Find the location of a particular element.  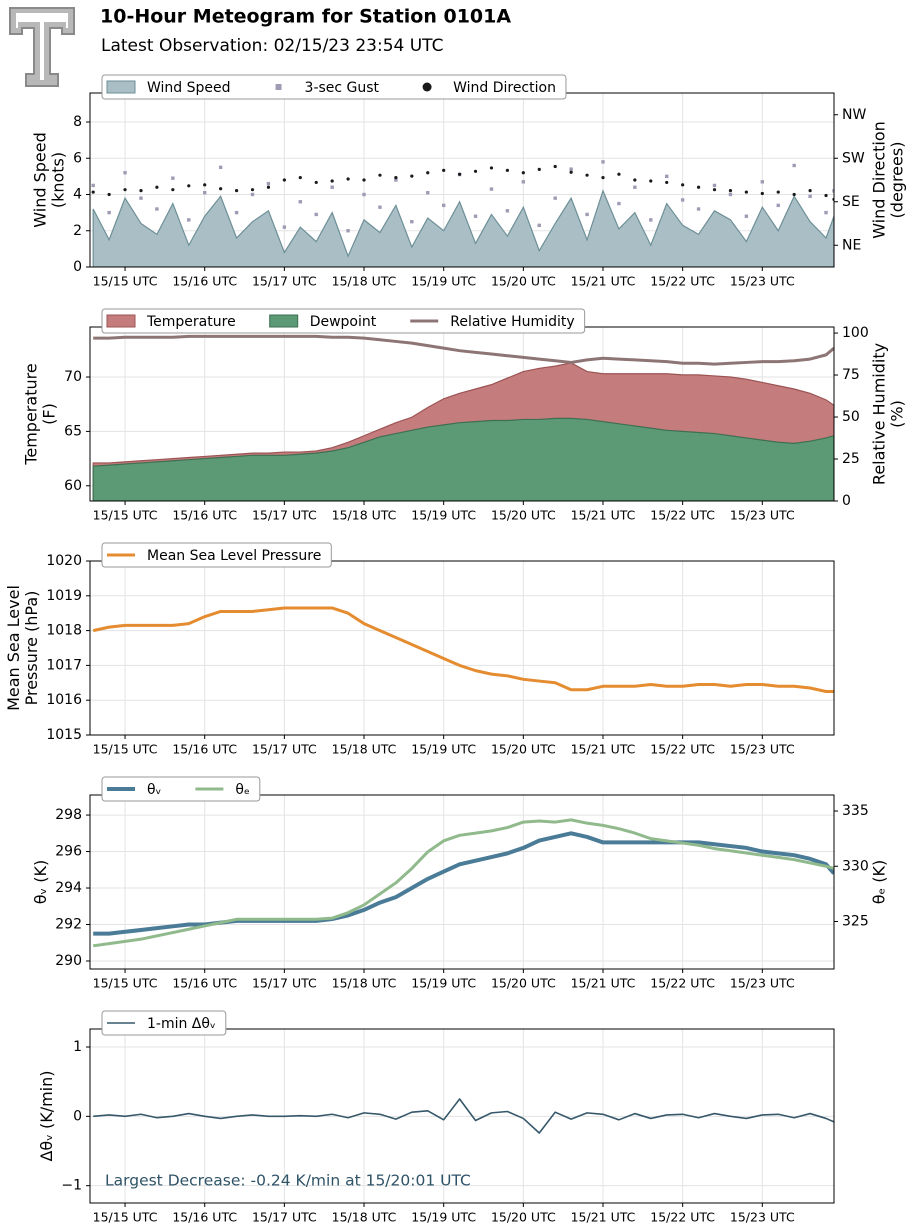

x-tick-label: 15/15 UTC is located at coordinates (125, 1217).